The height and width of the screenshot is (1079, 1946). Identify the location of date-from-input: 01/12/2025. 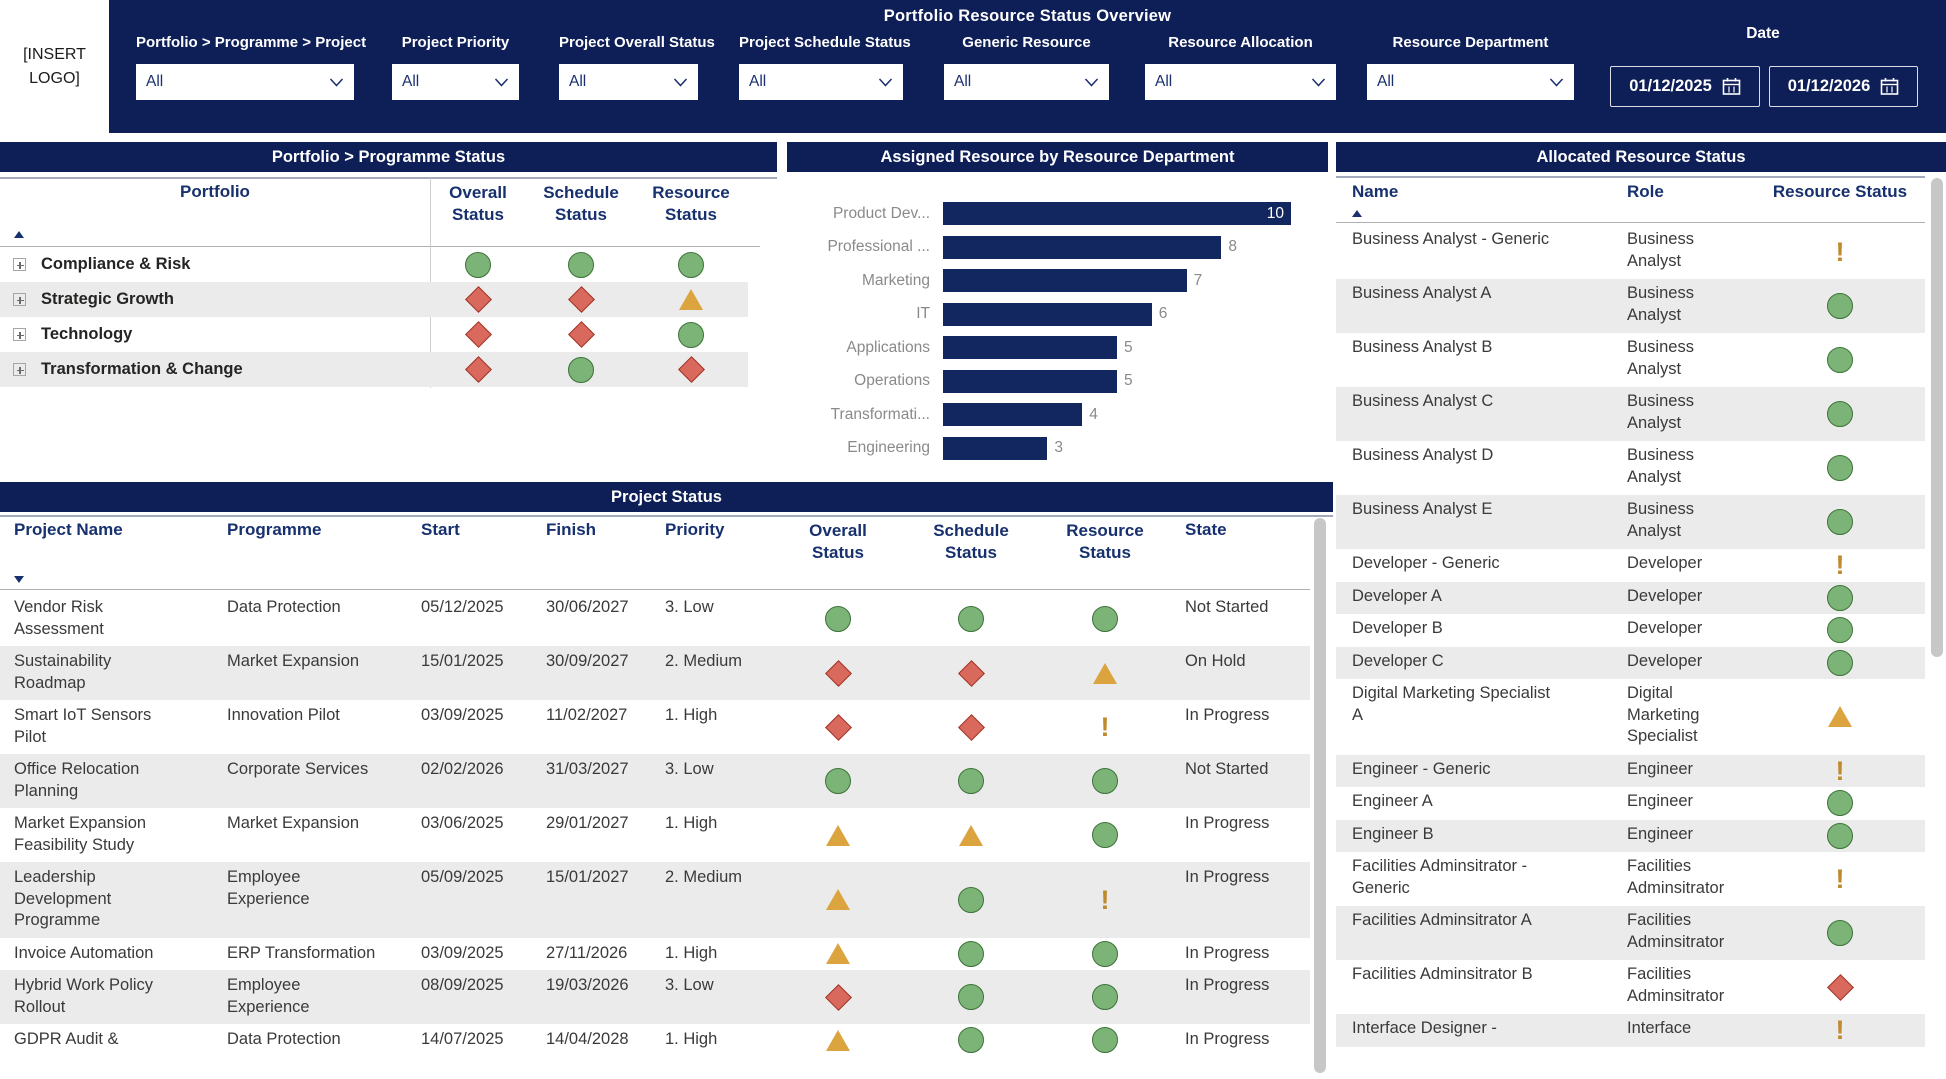
(1685, 86).